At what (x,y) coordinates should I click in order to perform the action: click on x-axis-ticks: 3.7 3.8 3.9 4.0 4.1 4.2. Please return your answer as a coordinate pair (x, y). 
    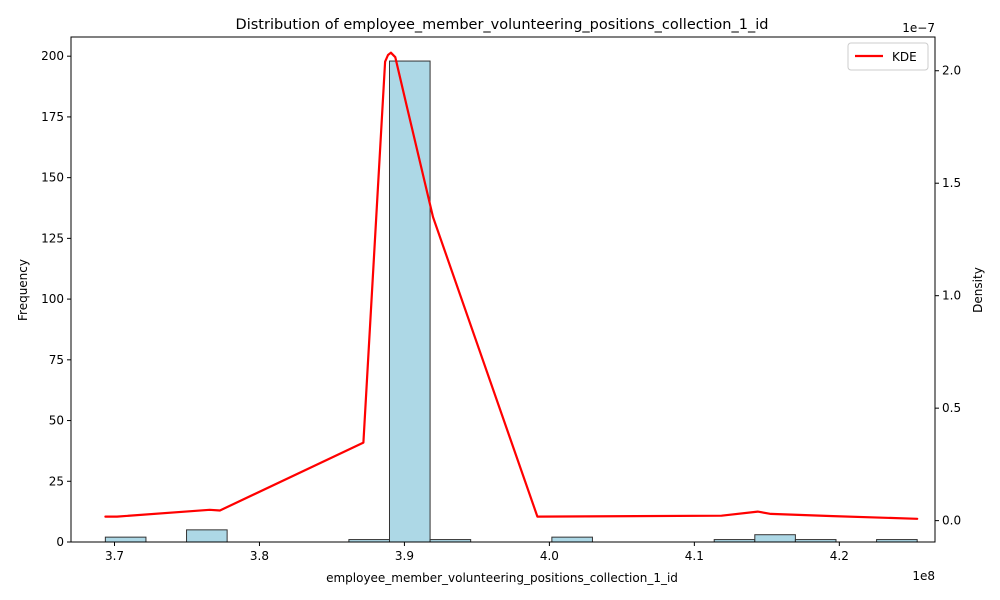
    Looking at the image, I should click on (477, 552).